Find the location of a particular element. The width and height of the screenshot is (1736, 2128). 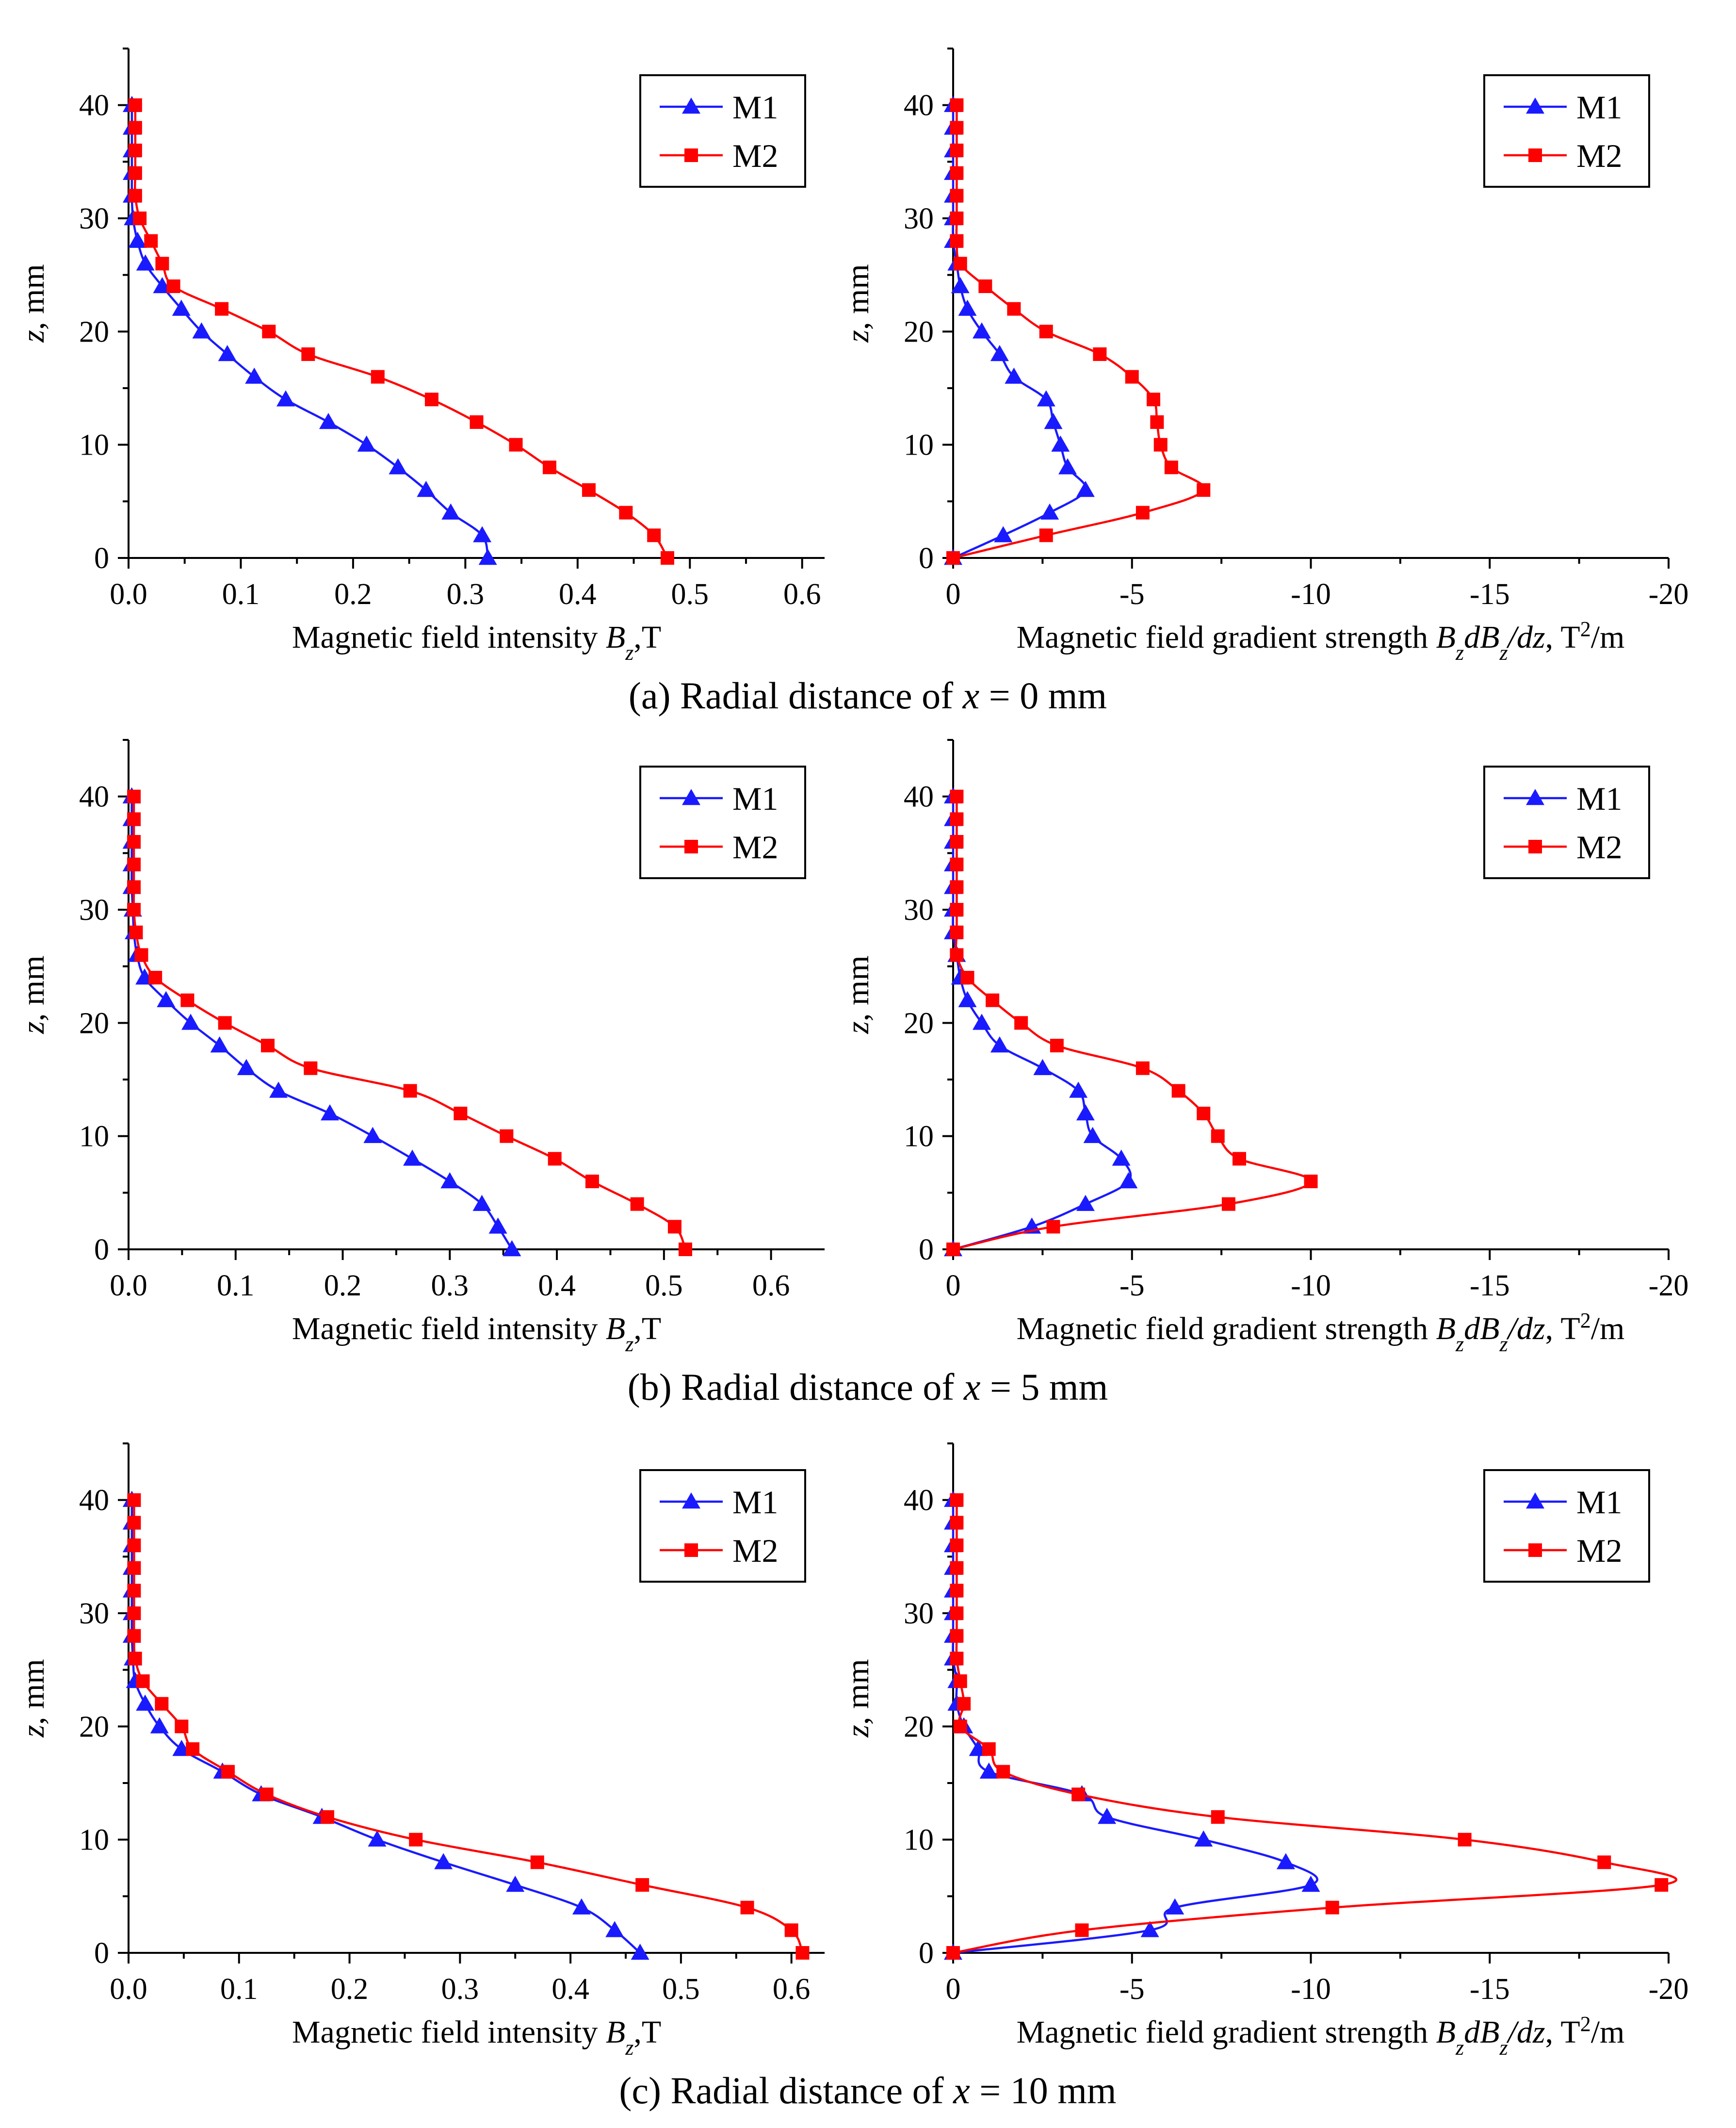

x-axis-label-part: dB is located at coordinates (1481, 2032).